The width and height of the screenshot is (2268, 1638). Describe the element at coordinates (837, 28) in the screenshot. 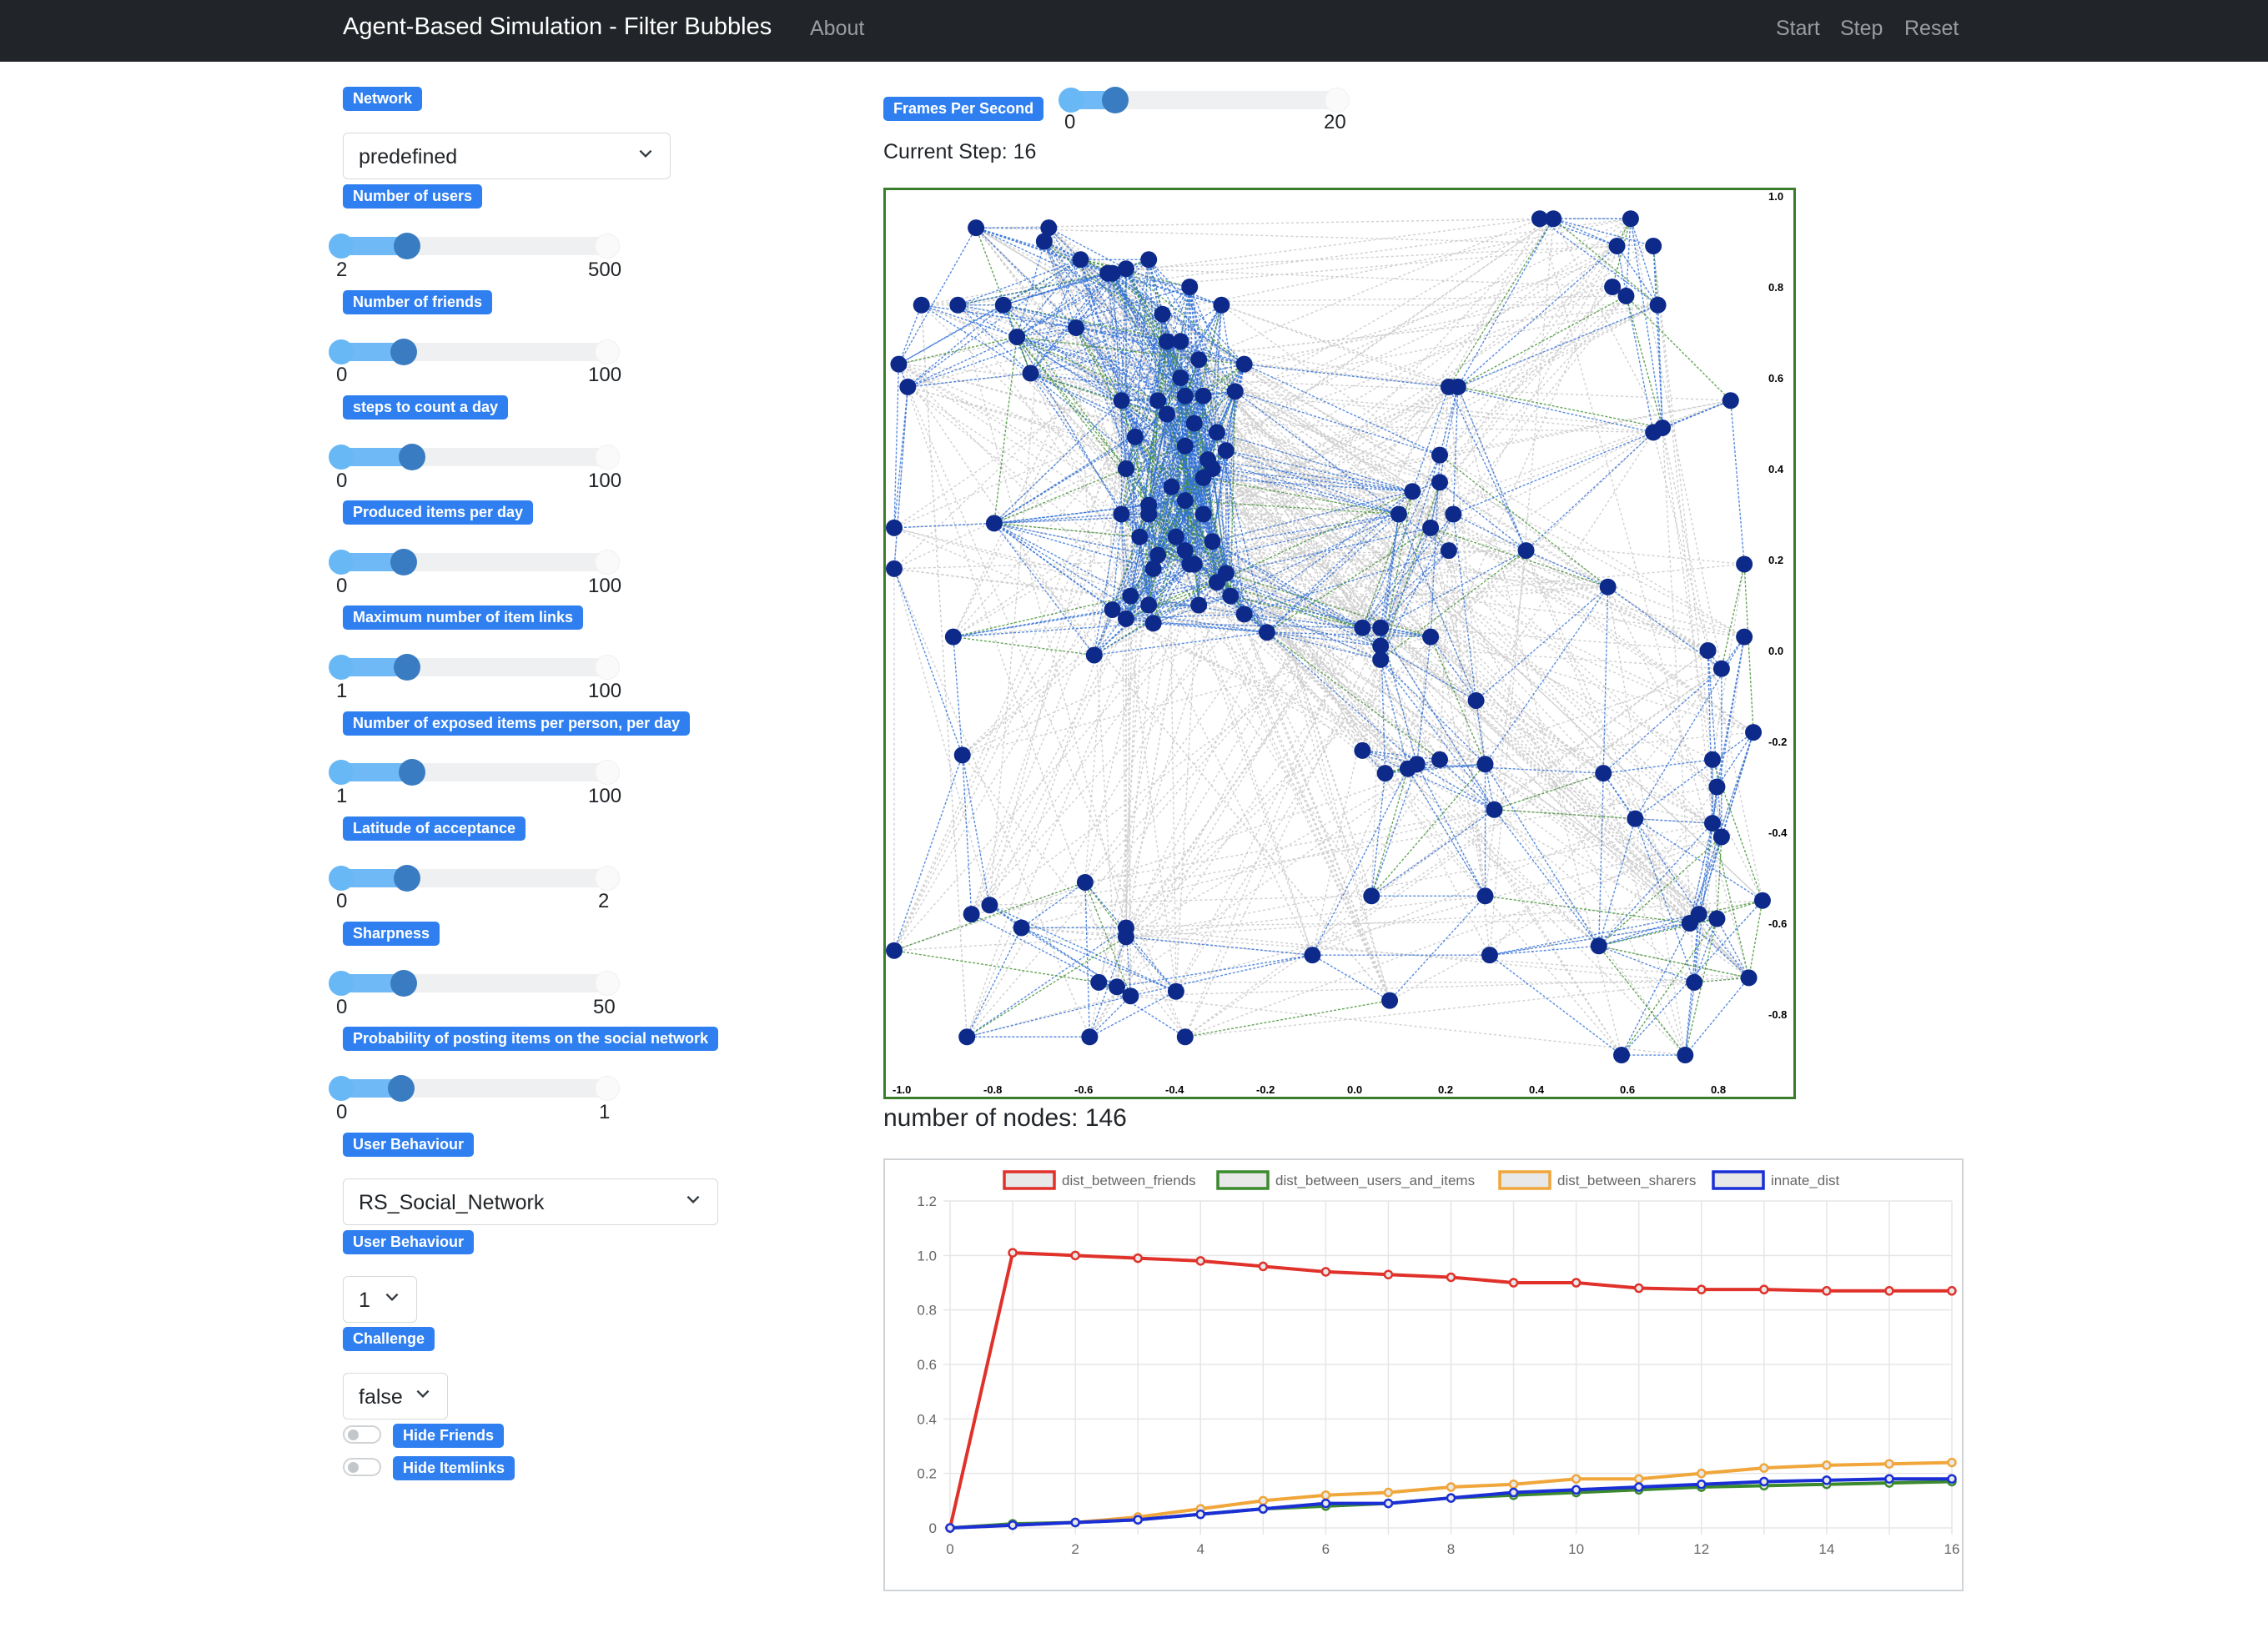

I see `nav-about-link: About` at that location.